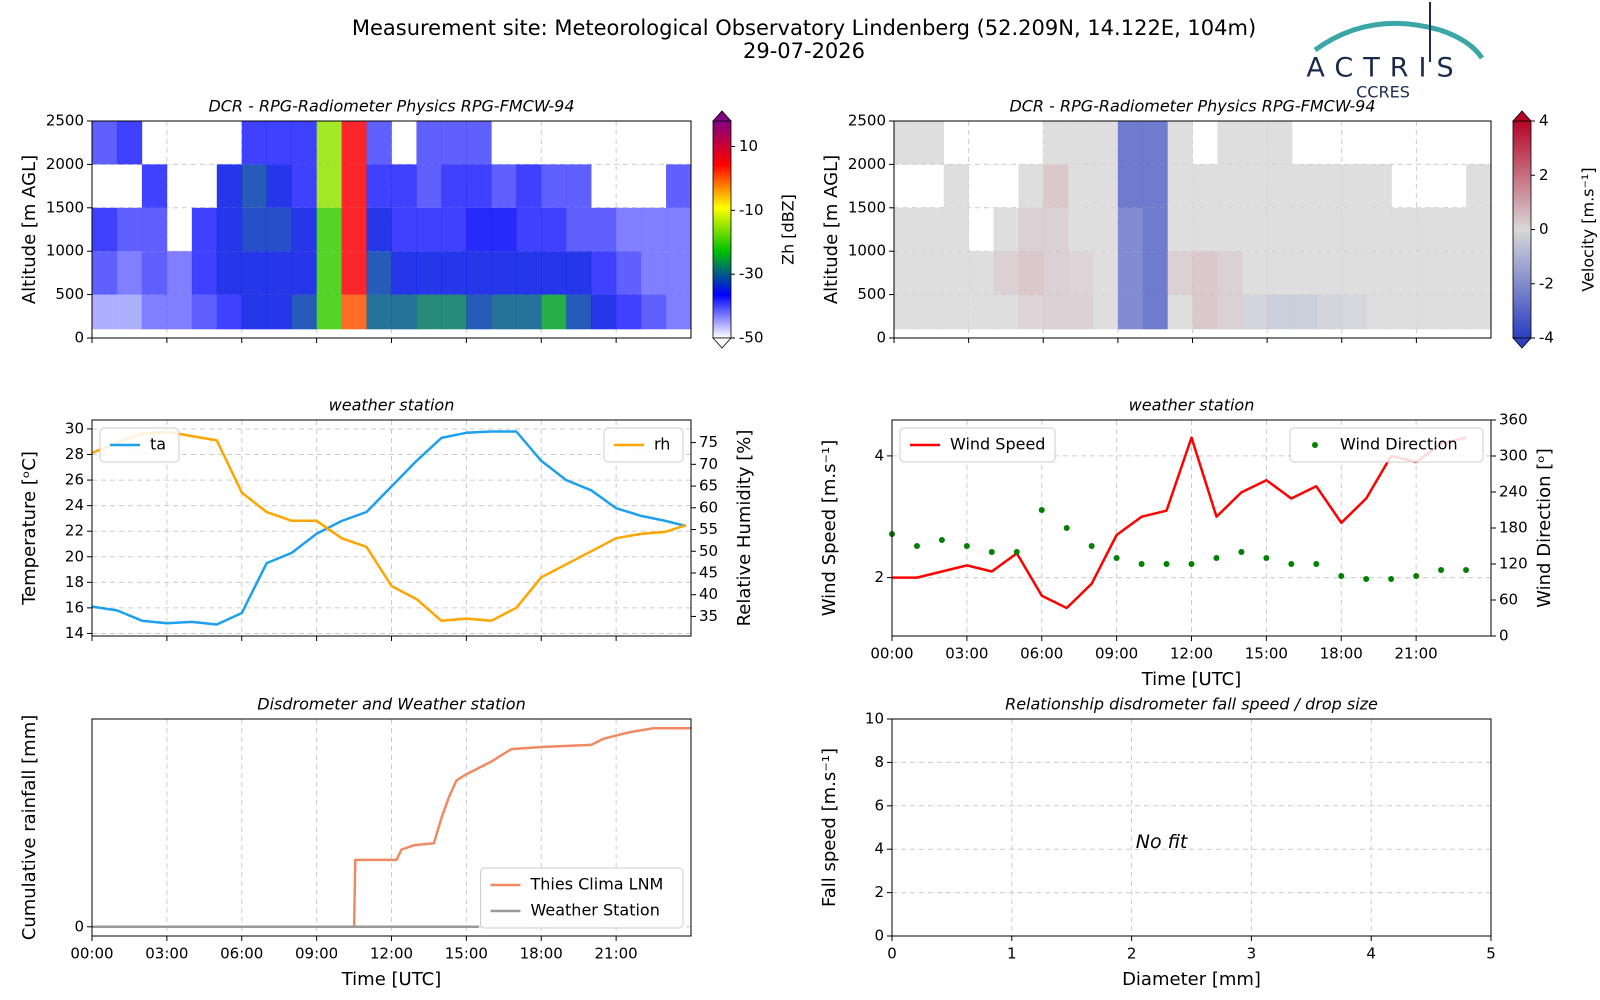 This screenshot has height=1000, width=1600. Describe the element at coordinates (829, 827) in the screenshot. I see `y-axis-label: Fall speed [m.s⁻¹]` at that location.